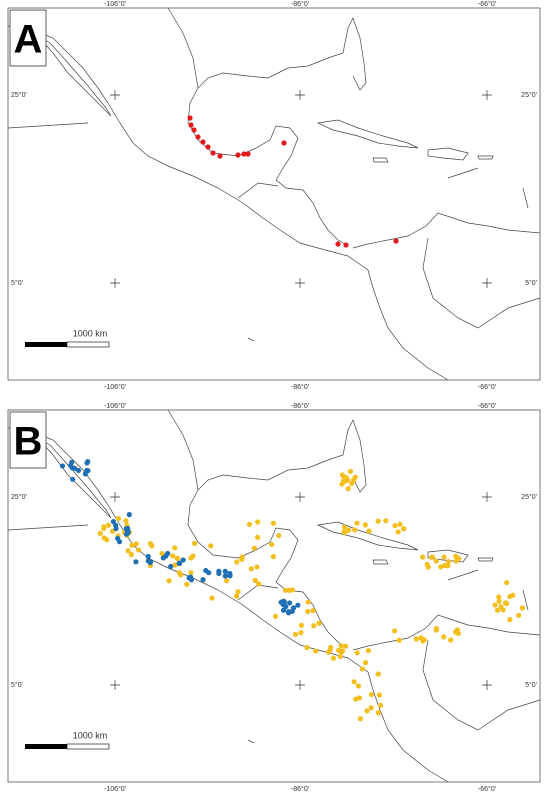 This screenshot has height=792, width=550. Describe the element at coordinates (300, 406) in the screenshot. I see `longitude-label: -86°0'` at that location.